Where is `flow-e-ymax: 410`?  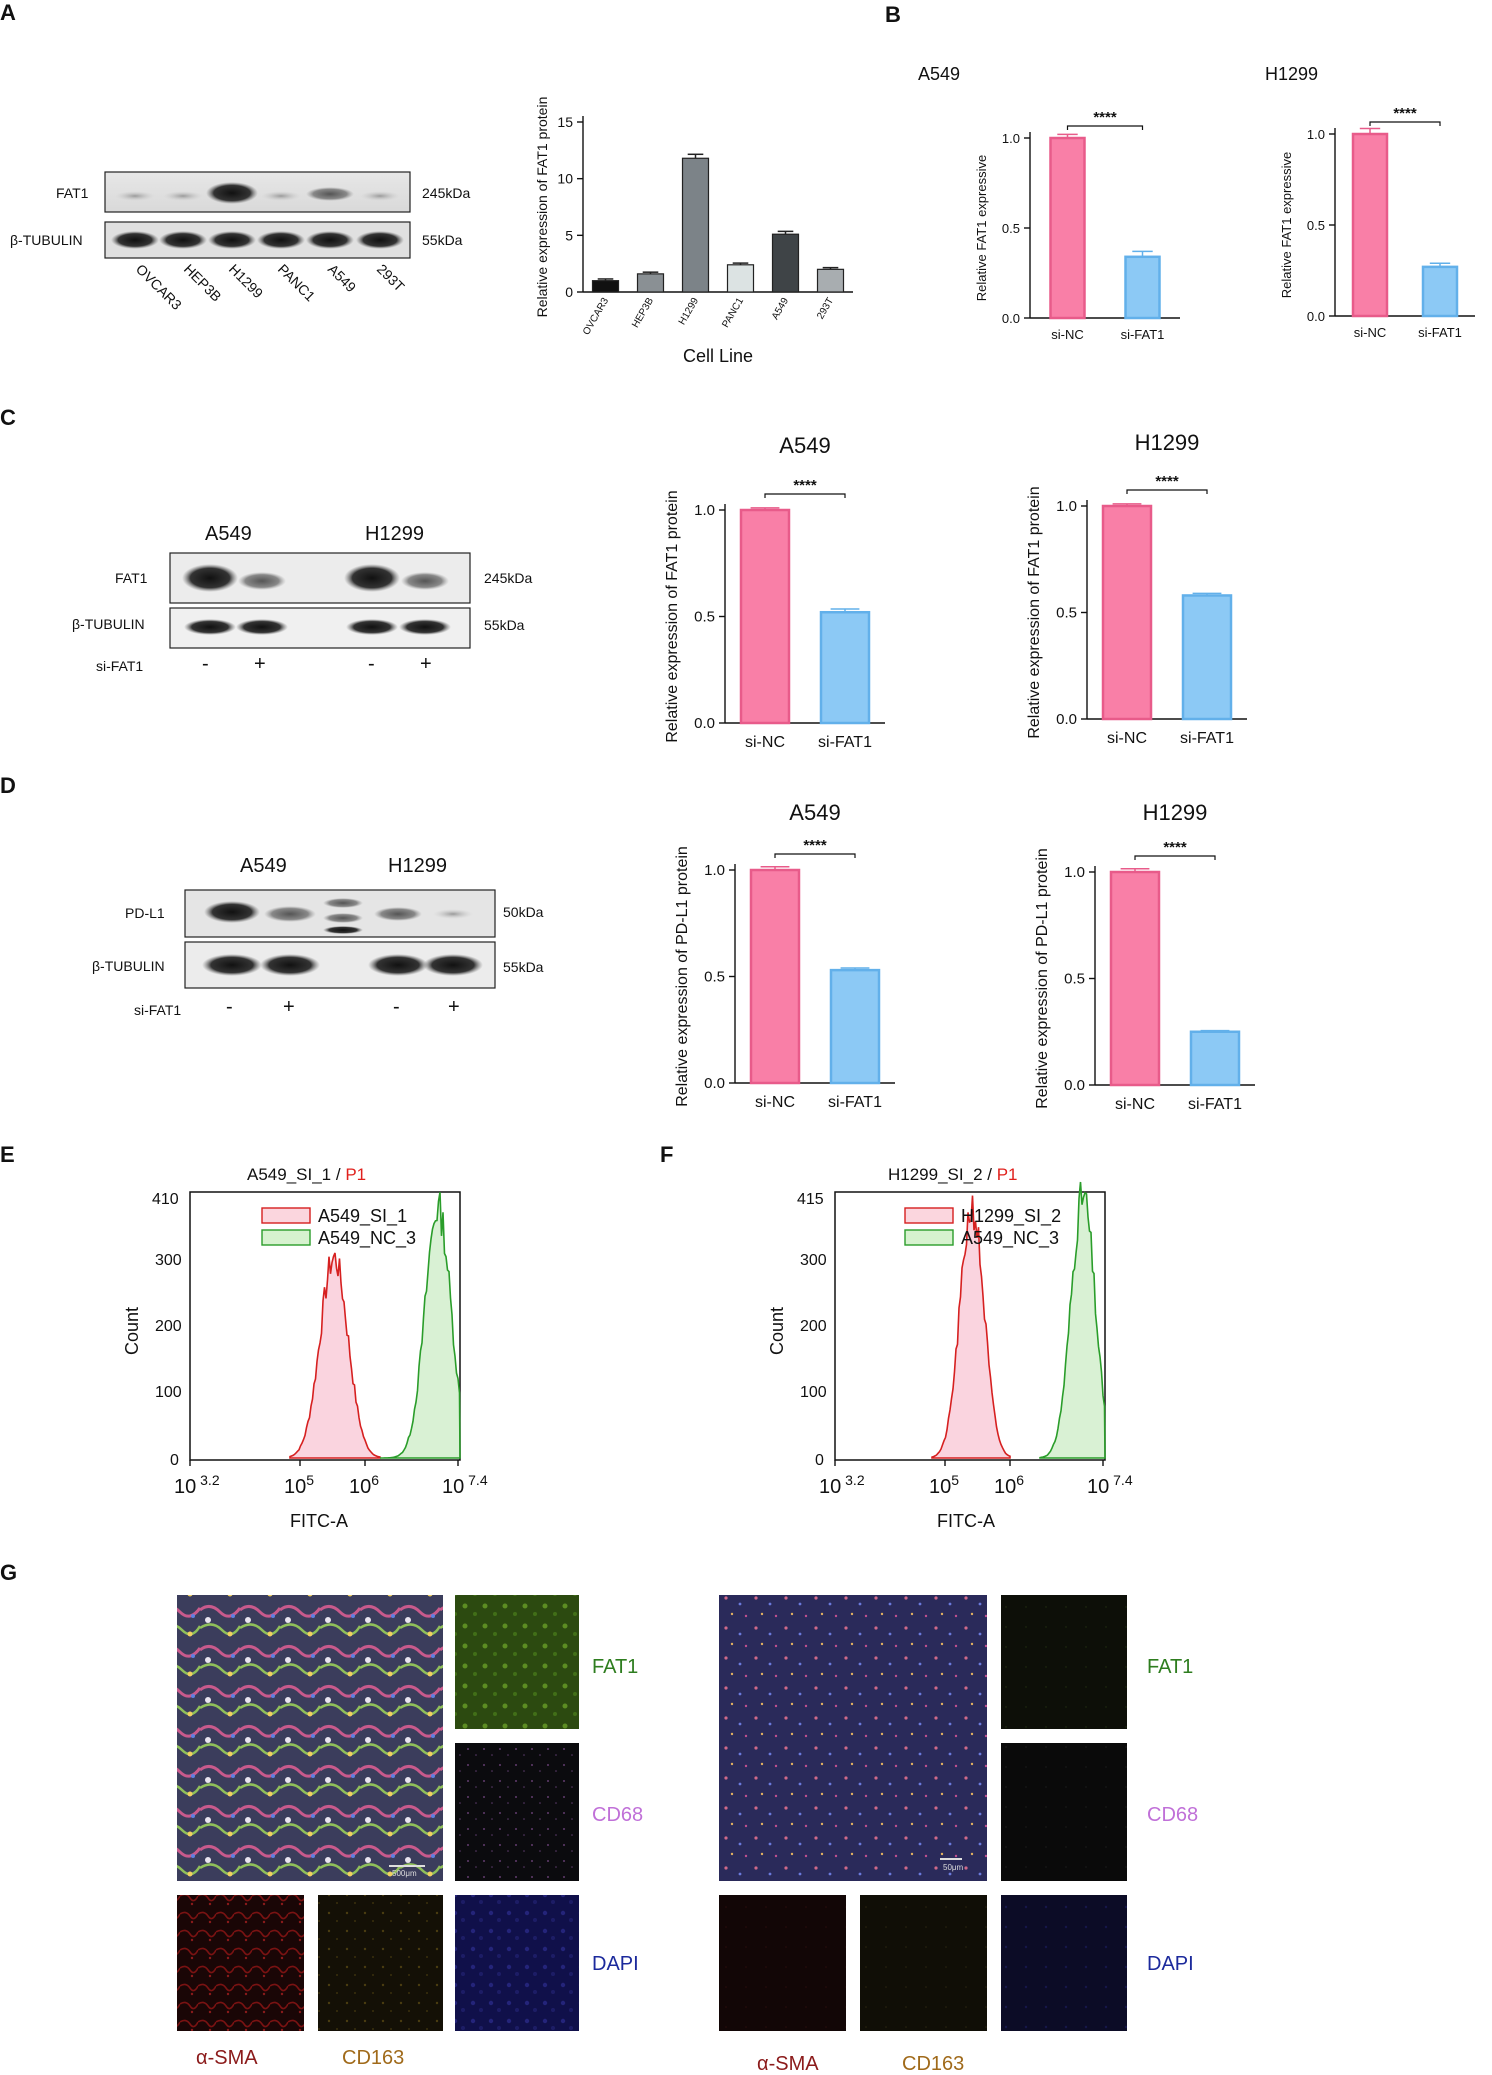 flow-e-ymax: 410 is located at coordinates (165, 1199).